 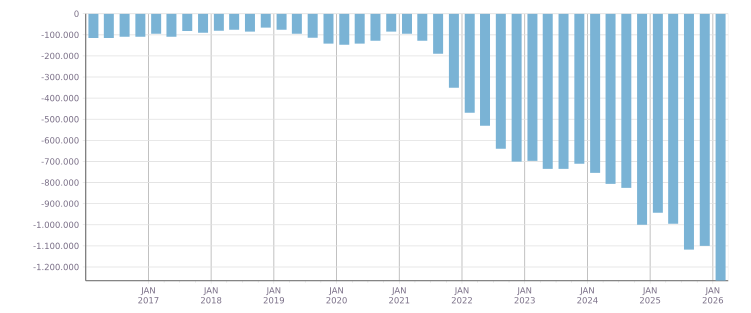 What do you see at coordinates (60, 35) in the screenshot?
I see `y-tick-label: -100.000` at bounding box center [60, 35].